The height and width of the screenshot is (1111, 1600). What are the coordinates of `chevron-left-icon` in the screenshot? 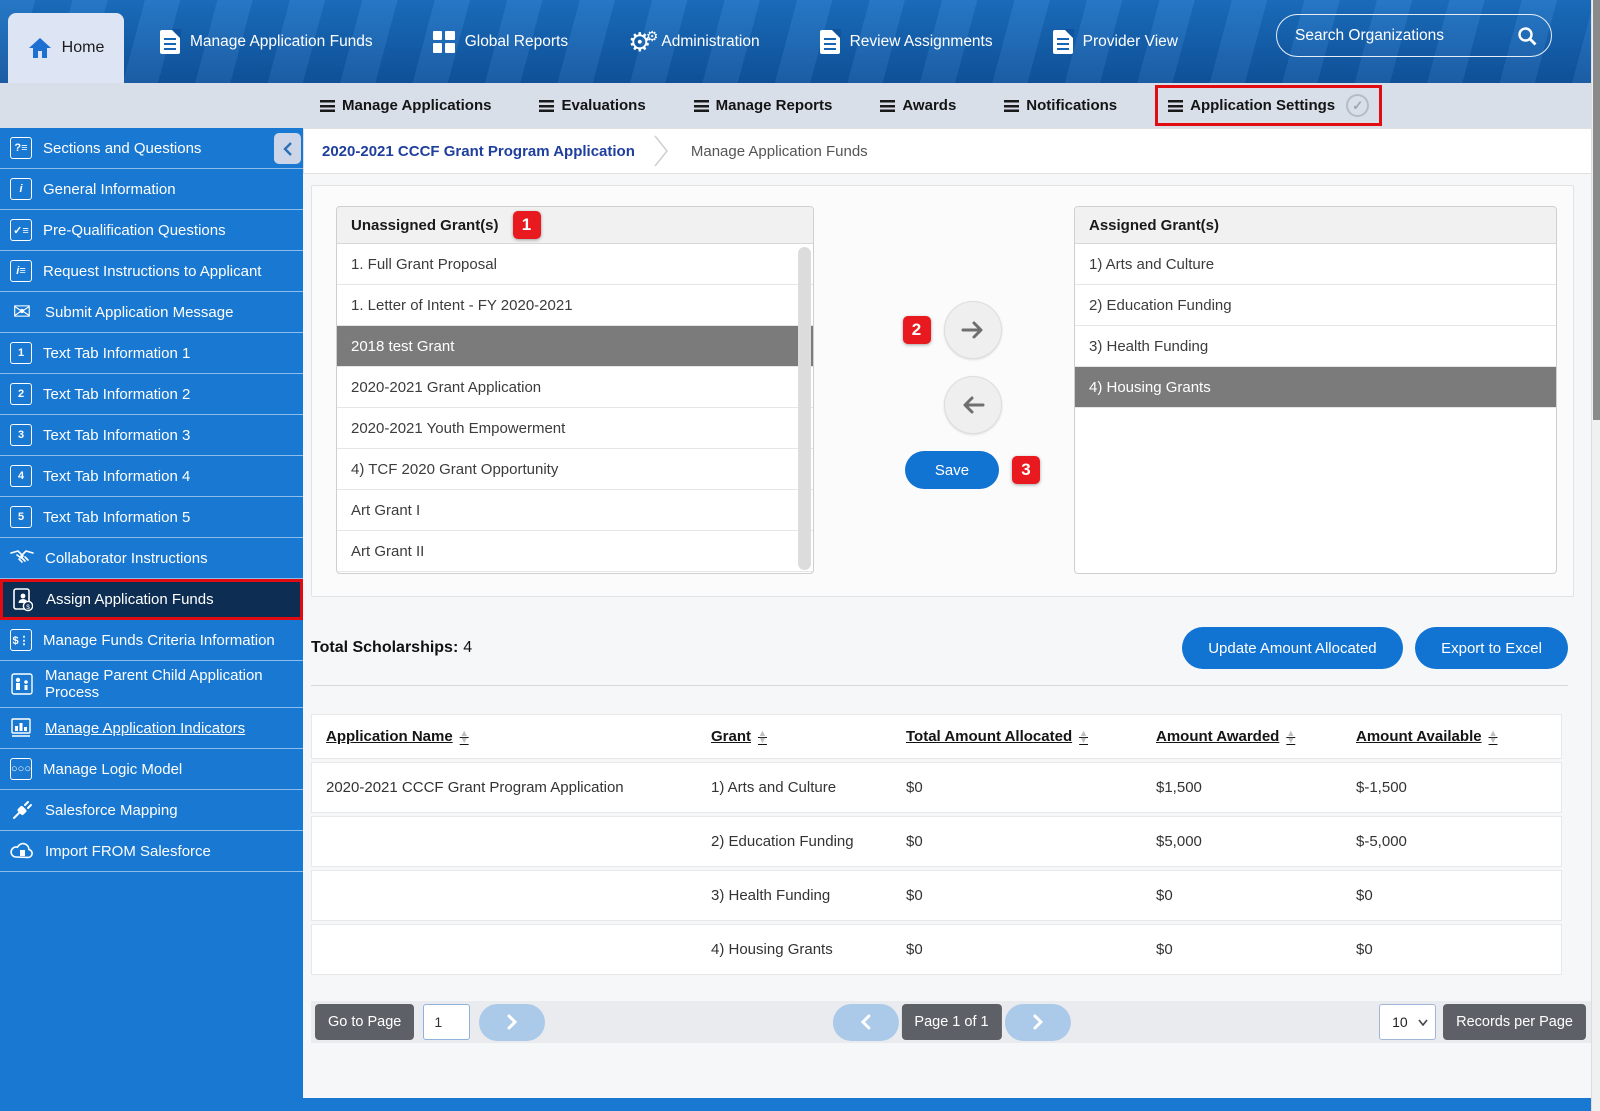 It's located at (865, 1022).